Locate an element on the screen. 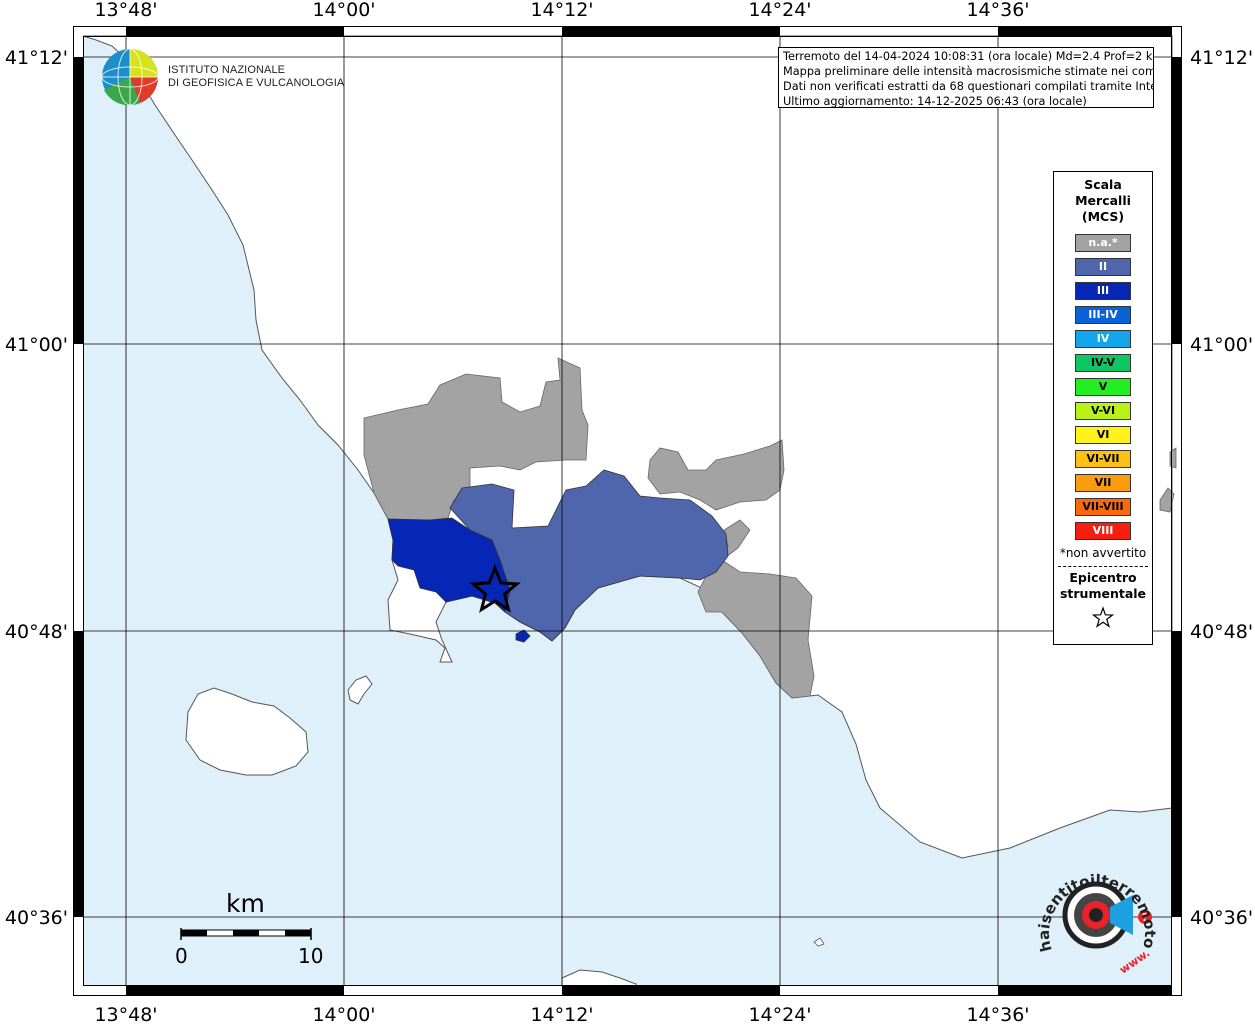  legend-class-swatch: VII is located at coordinates (1103, 483).